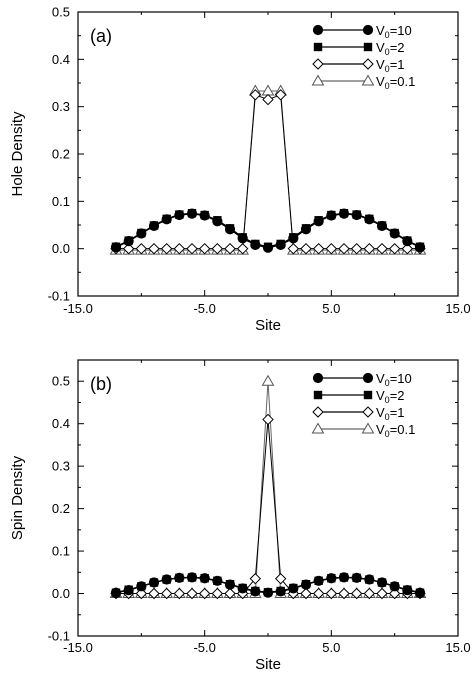 The image size is (474, 685). What do you see at coordinates (101, 384) in the screenshot?
I see `panel-label: (b)` at bounding box center [101, 384].